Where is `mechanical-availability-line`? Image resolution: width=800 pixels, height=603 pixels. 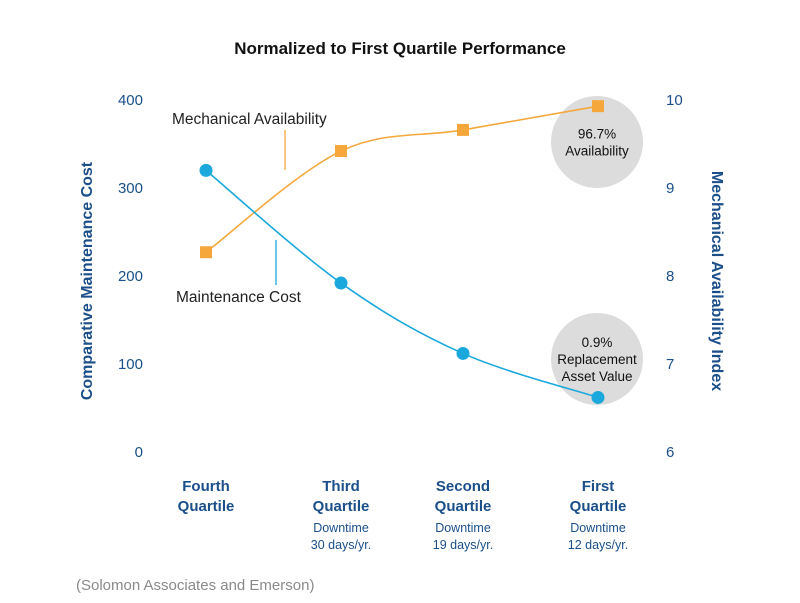
mechanical-availability-line is located at coordinates (402, 179).